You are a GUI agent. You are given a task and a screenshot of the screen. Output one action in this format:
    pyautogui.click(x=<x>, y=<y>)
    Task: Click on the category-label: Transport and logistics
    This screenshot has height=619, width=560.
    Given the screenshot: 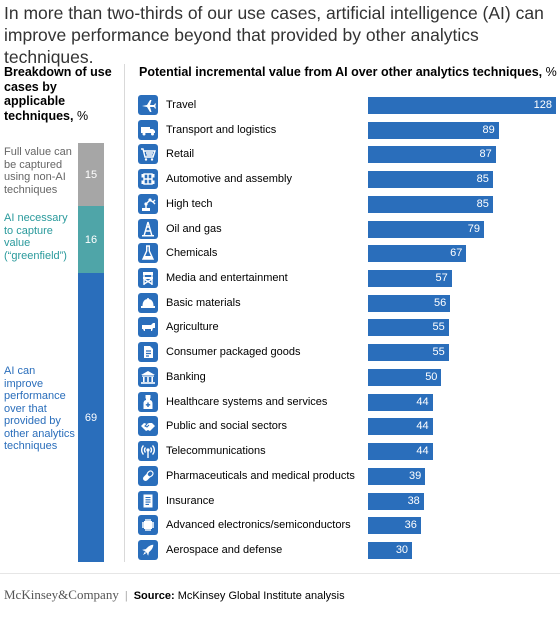 What is the action you would take?
    pyautogui.click(x=221, y=130)
    